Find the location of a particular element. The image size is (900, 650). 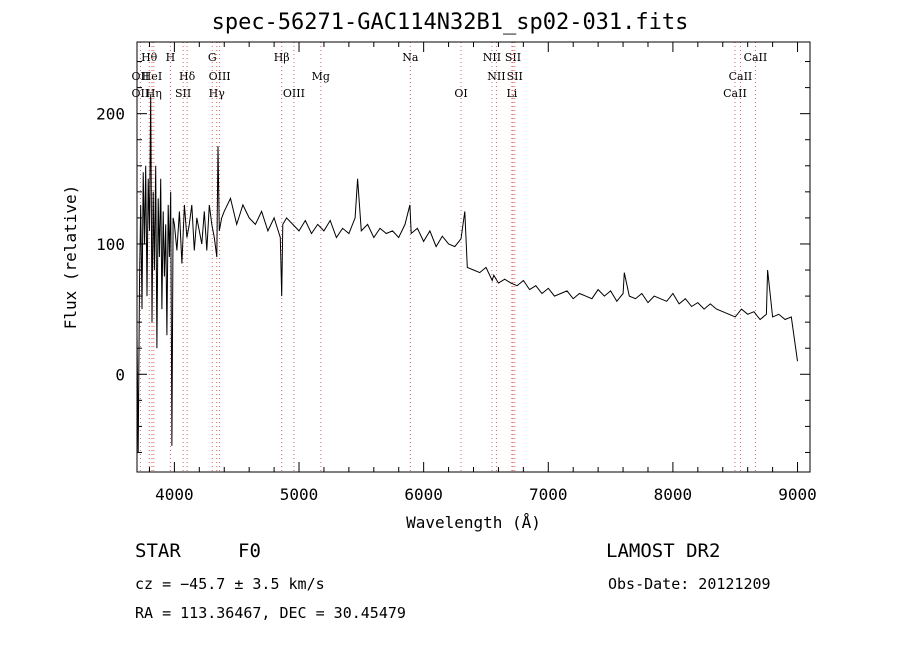

line-marker-label: Hγ is located at coordinates (217, 93).